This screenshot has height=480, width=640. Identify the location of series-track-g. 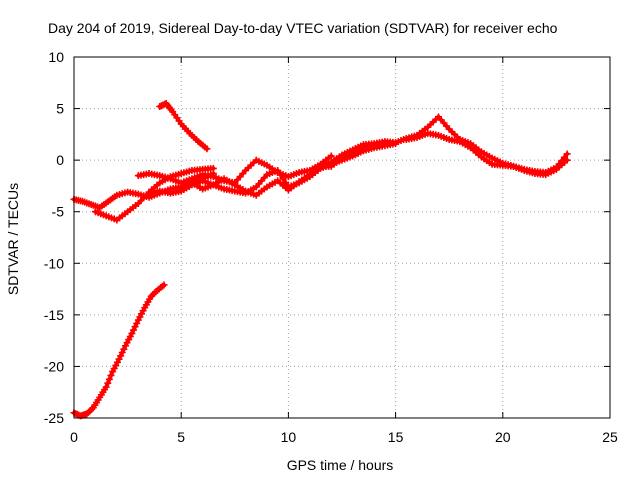
(486, 154).